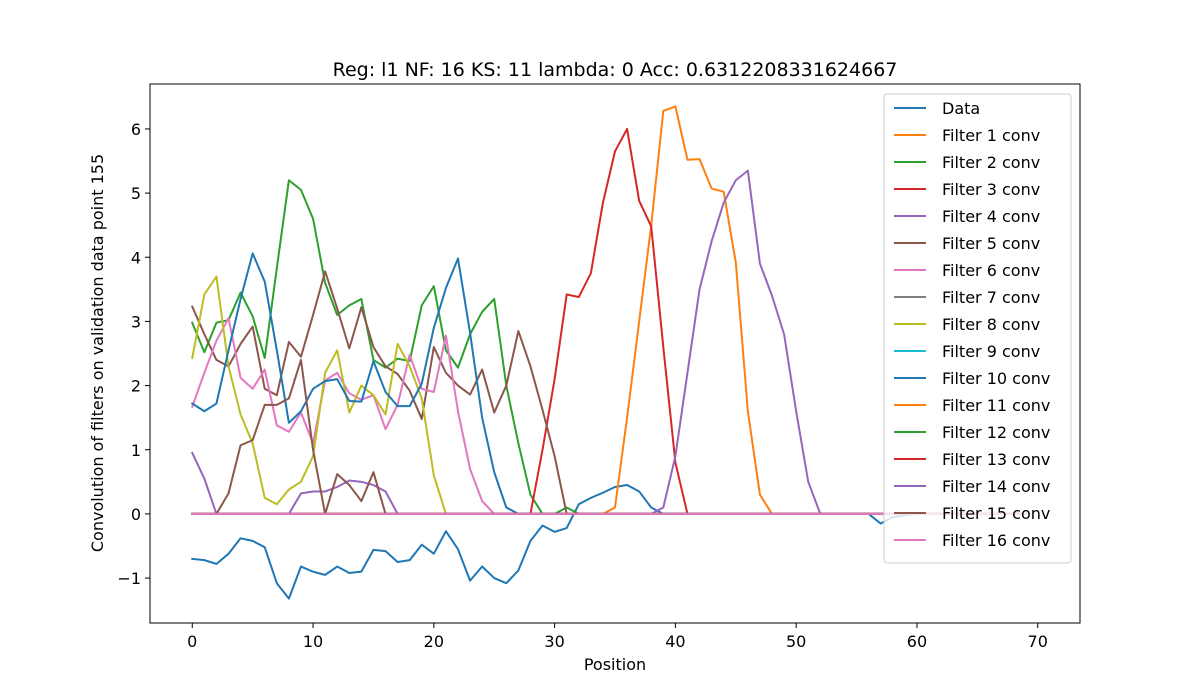 The height and width of the screenshot is (700, 1200). Describe the element at coordinates (136, 450) in the screenshot. I see `y-tick-label: 1` at that location.